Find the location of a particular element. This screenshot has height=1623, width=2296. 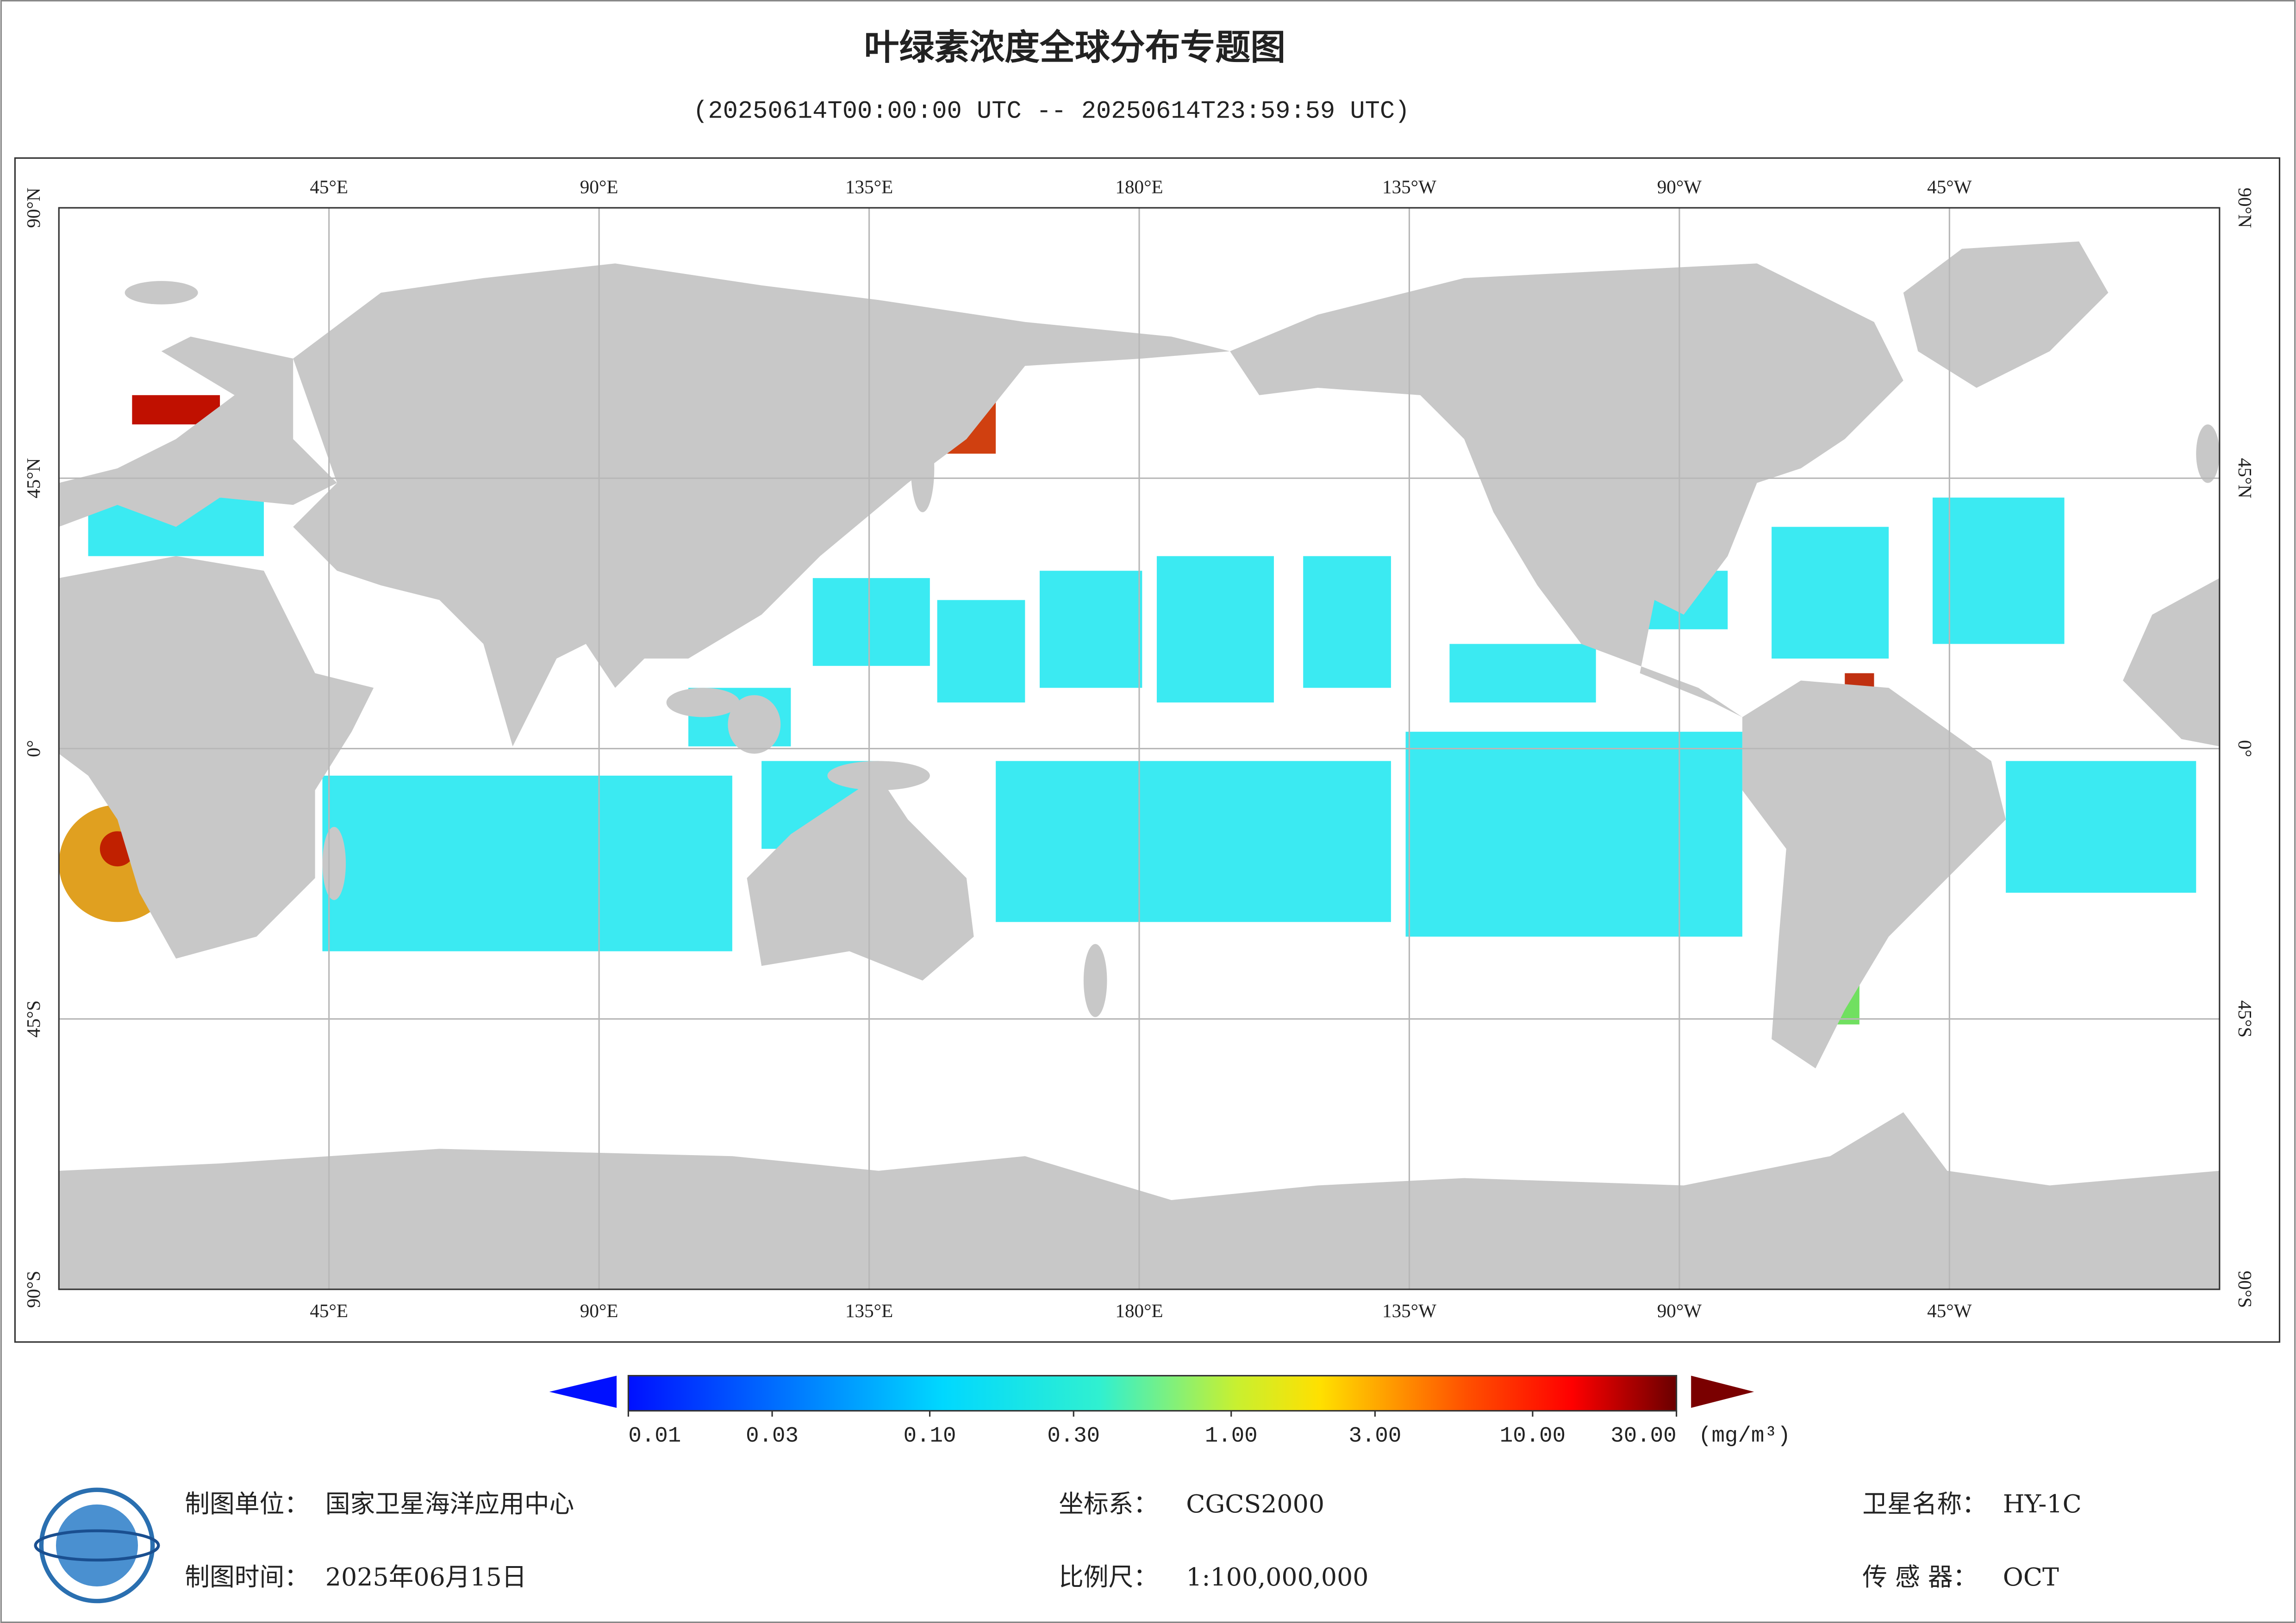

footer-label: 卫星名称： is located at coordinates (1924, 1503).